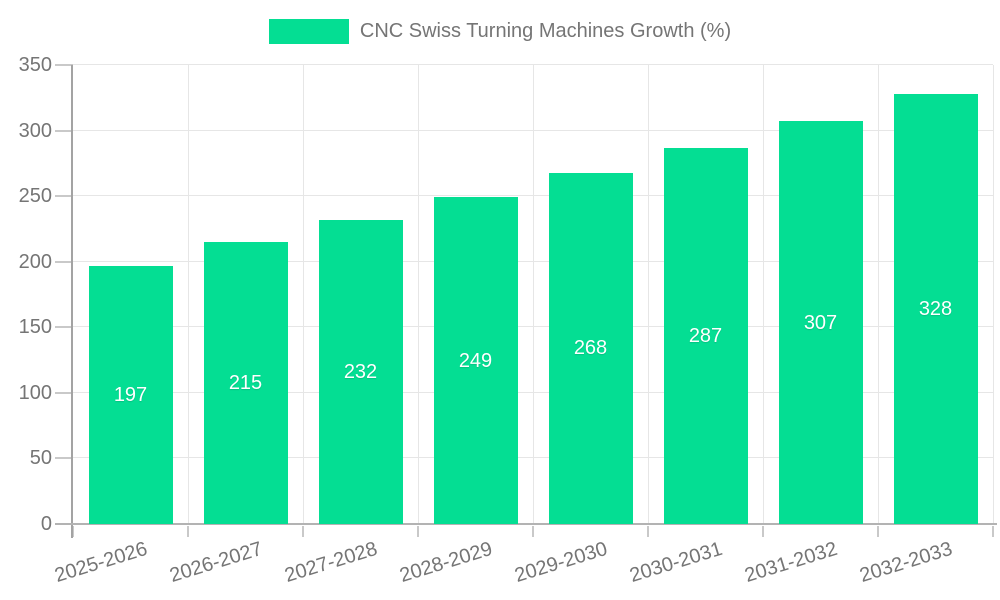 The height and width of the screenshot is (600, 1000). Describe the element at coordinates (35, 196) in the screenshot. I see `y-axis-label: 250` at that location.